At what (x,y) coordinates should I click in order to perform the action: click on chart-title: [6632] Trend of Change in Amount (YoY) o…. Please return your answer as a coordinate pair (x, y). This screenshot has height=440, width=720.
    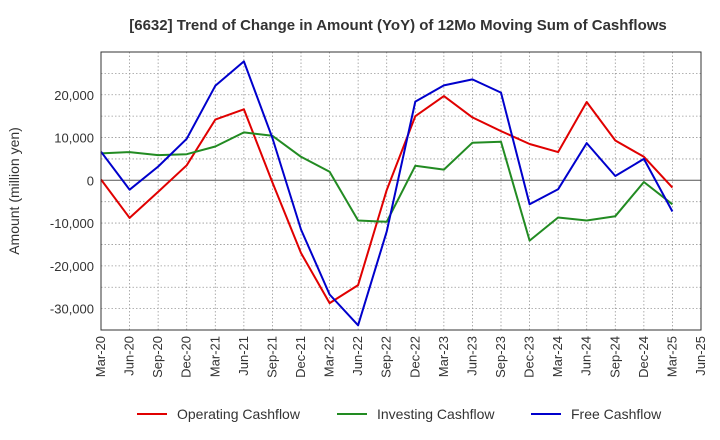
    Looking at the image, I should click on (398, 25).